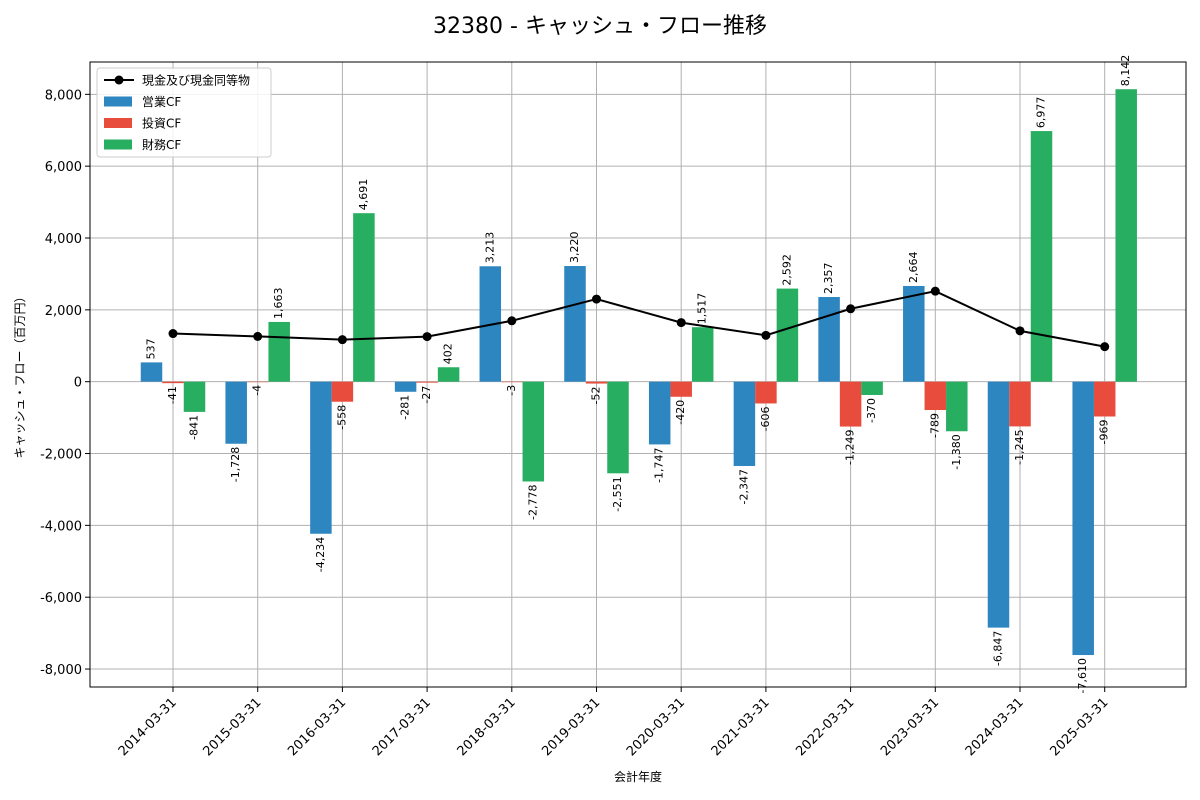 The image size is (1200, 800). Describe the element at coordinates (405, 407) in the screenshot. I see `bar-data-label: -281` at that location.